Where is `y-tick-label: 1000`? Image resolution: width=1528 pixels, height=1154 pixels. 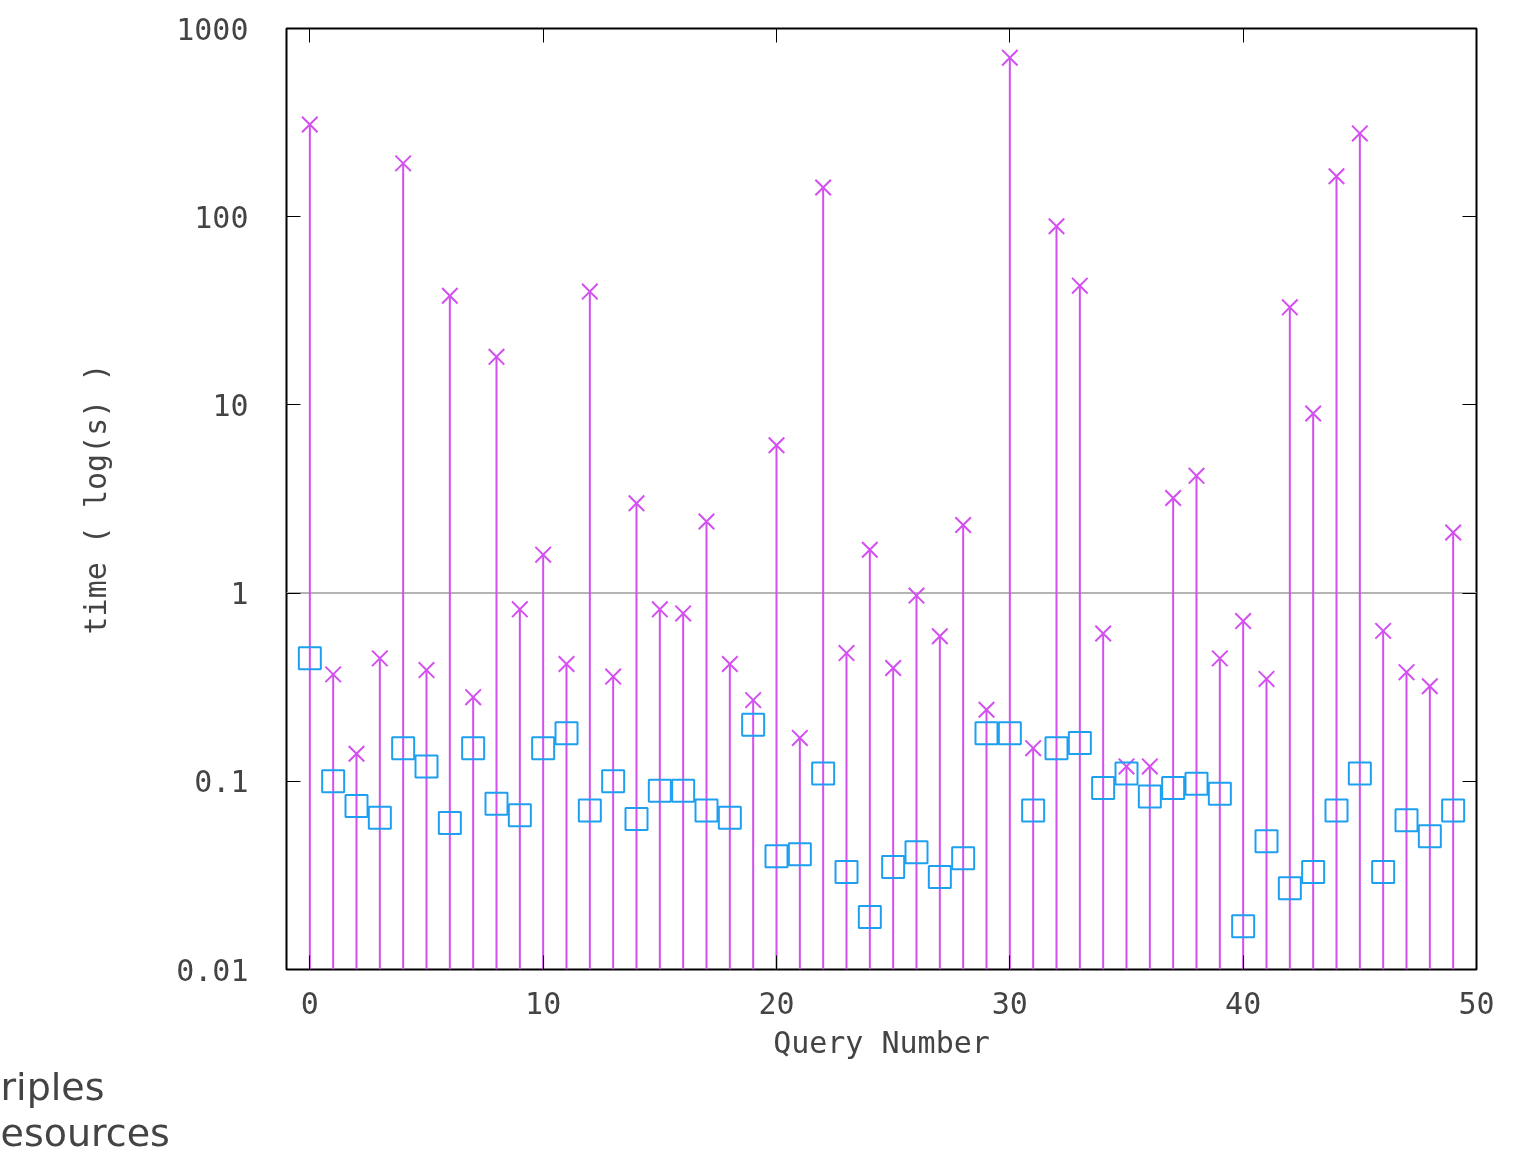
y-tick-label: 1000 is located at coordinates (212, 29).